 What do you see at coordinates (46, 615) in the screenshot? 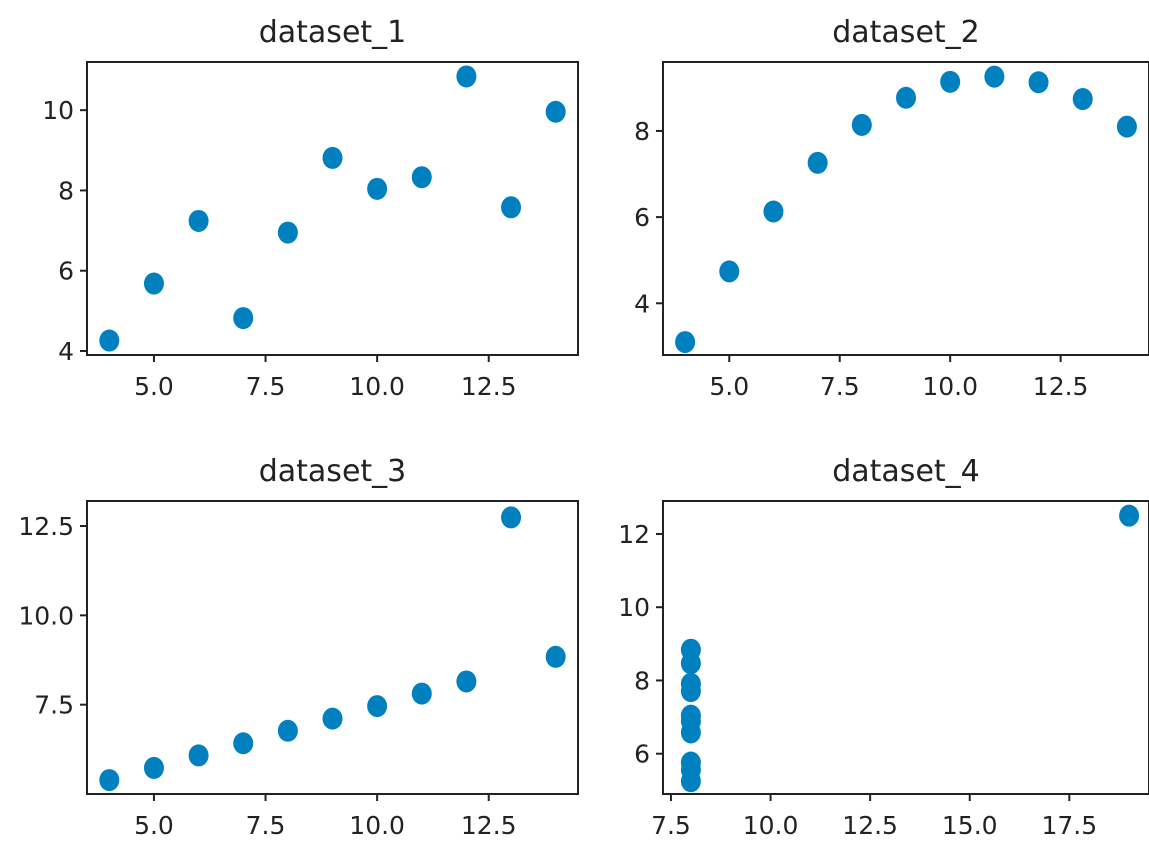
I see `y-tick-label: 10.0` at bounding box center [46, 615].